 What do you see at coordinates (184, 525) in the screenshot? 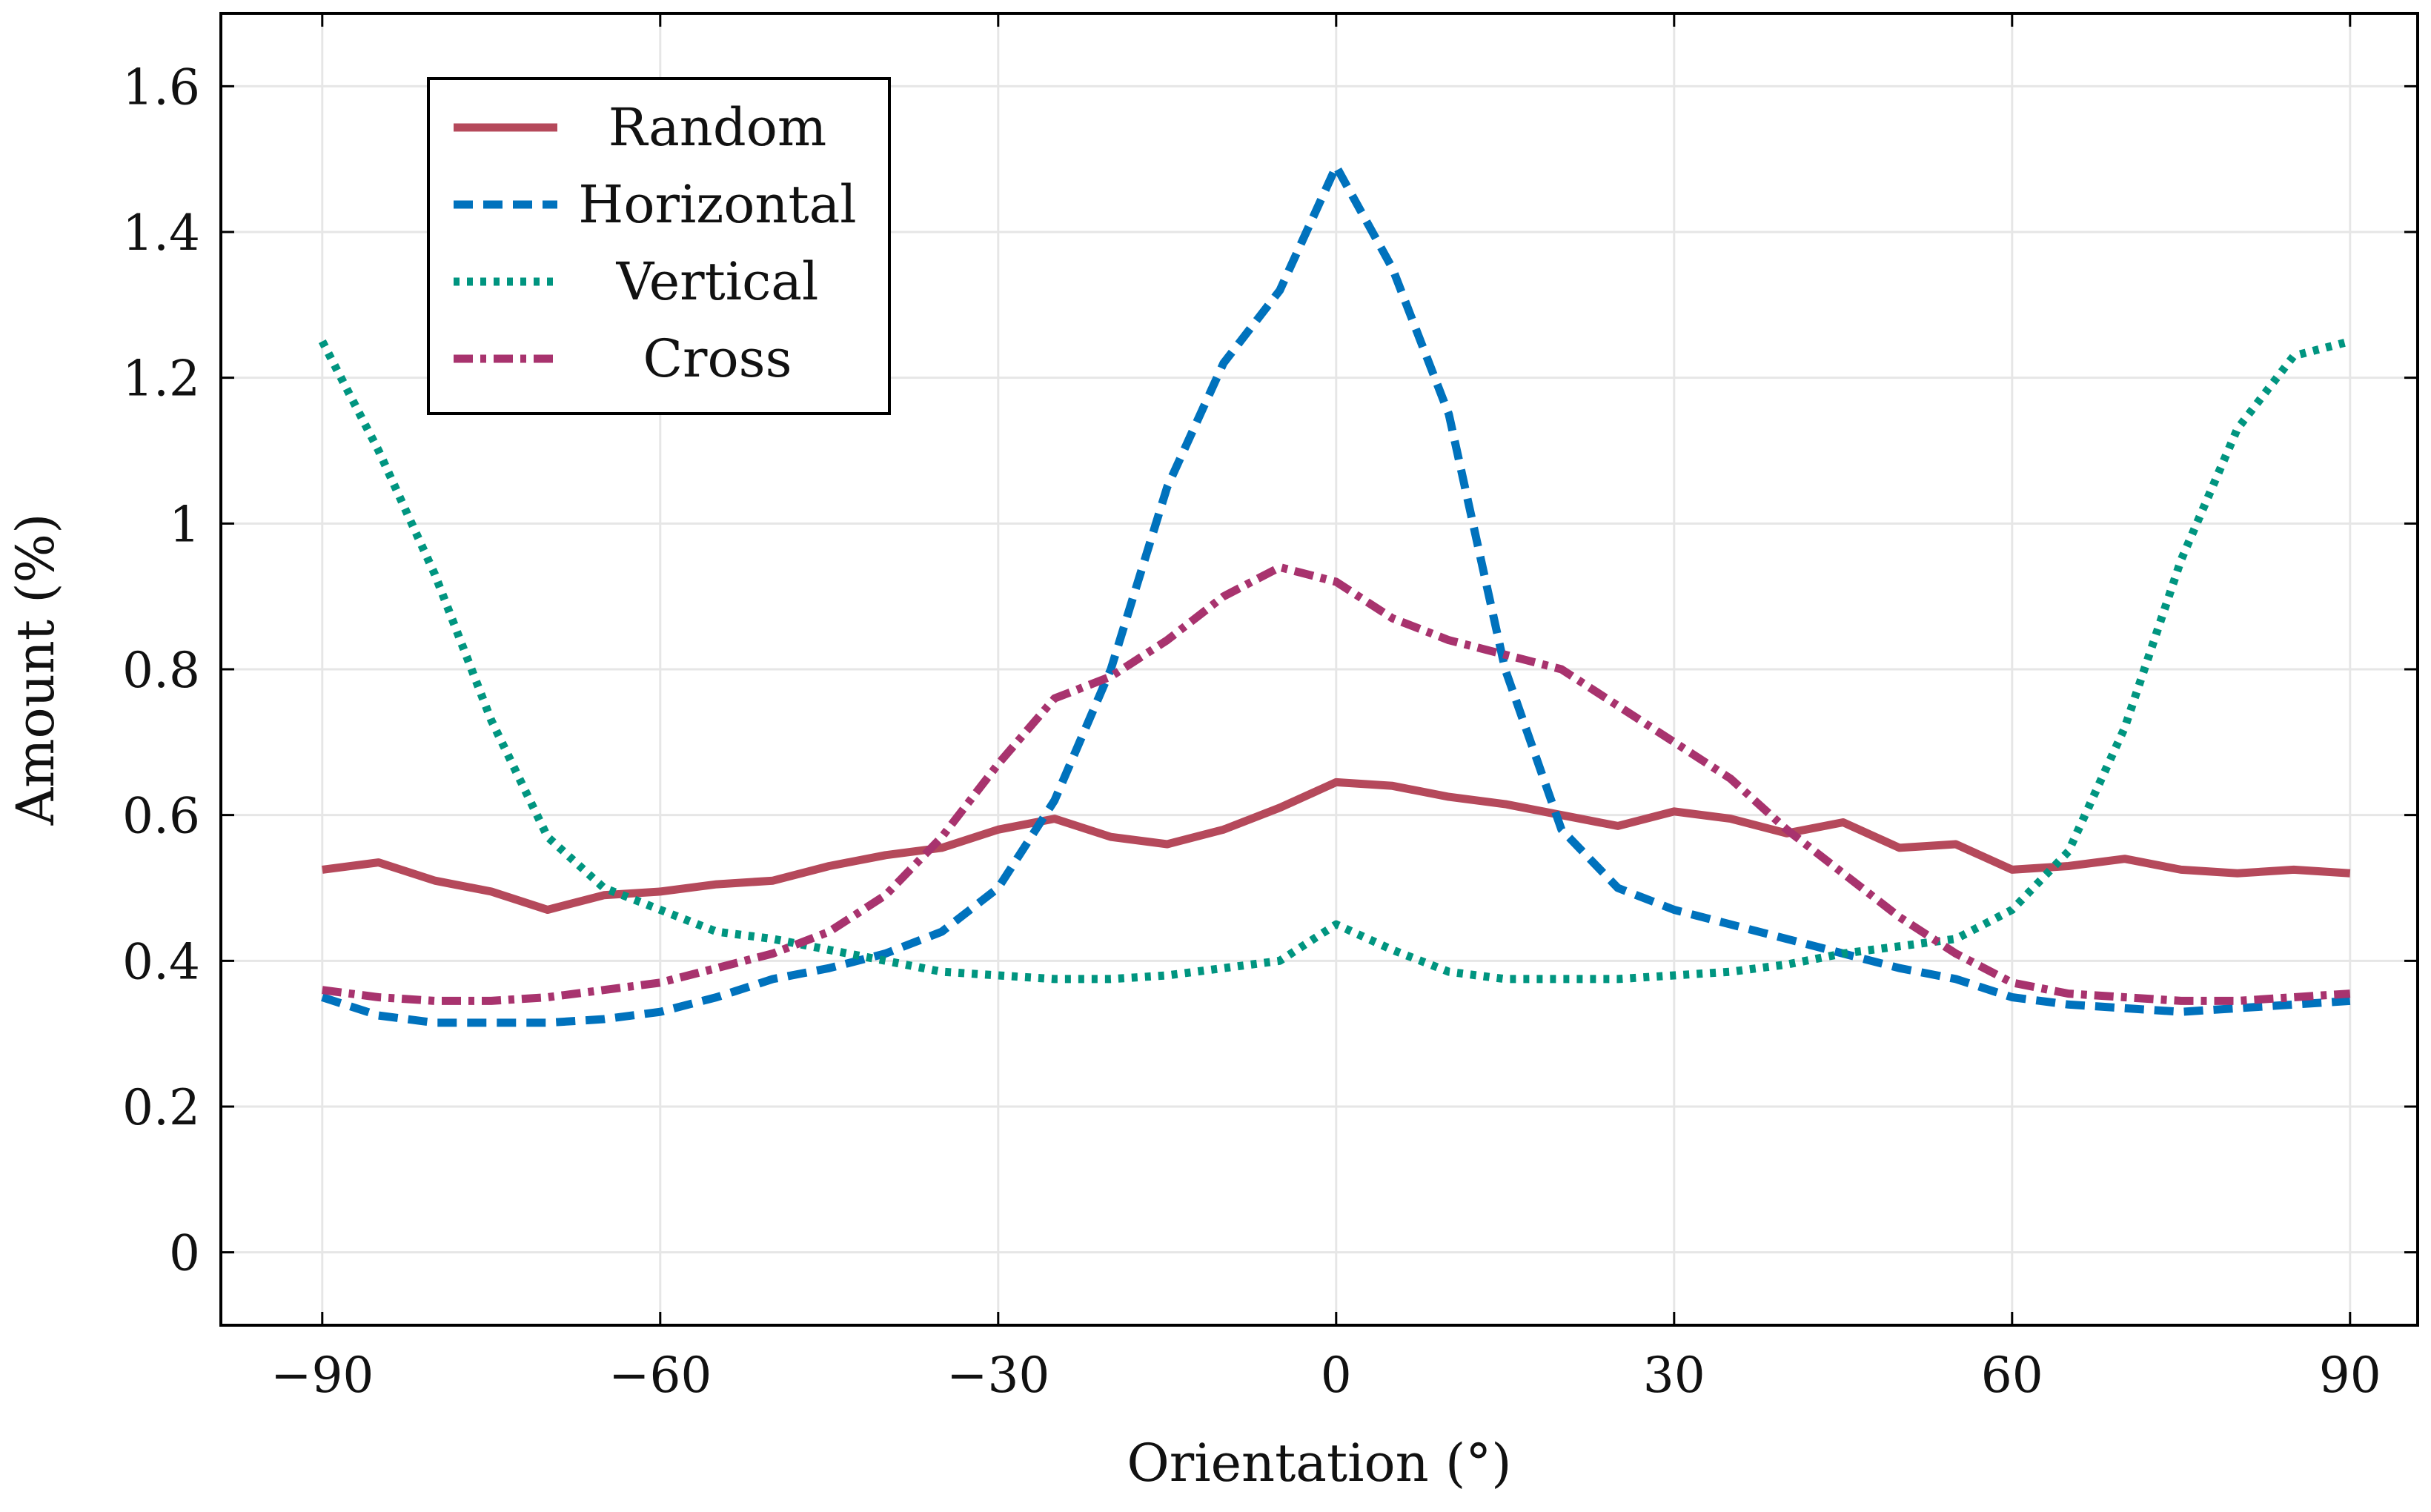
I see `y-tick-label: 1` at bounding box center [184, 525].